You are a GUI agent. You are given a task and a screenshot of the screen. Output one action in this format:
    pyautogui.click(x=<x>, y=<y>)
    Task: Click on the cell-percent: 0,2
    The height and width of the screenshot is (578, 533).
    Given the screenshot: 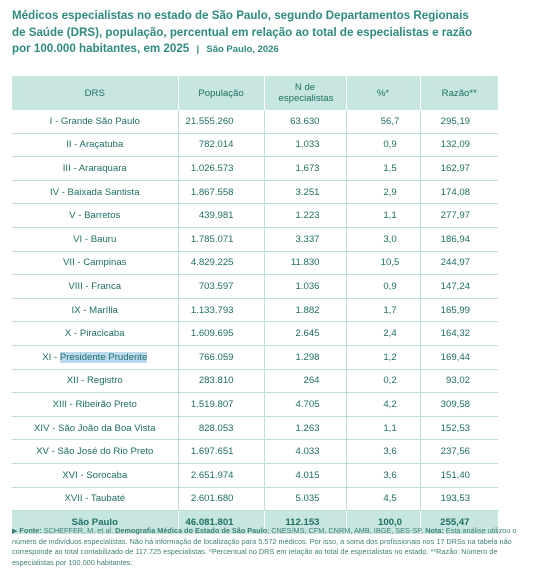 What is the action you would take?
    pyautogui.click(x=383, y=381)
    